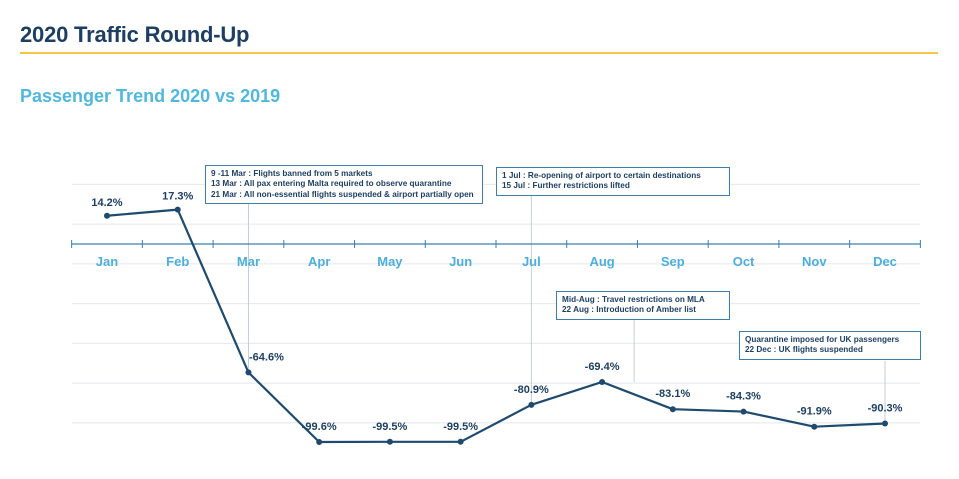  I want to click on annotation-dec-line-1: Quarantine imposed for UK passengers, so click(822, 339).